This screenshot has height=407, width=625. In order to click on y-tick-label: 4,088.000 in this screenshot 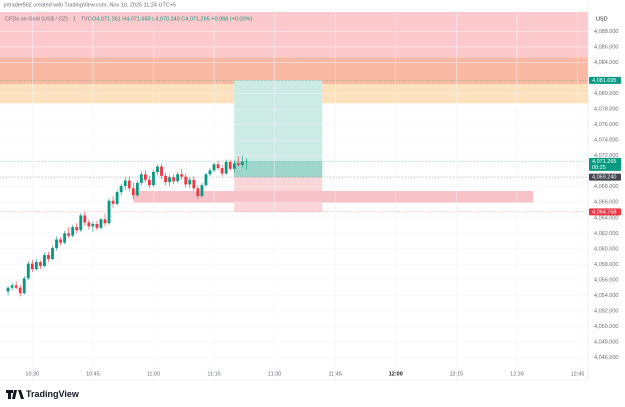, I will do `click(606, 32)`.